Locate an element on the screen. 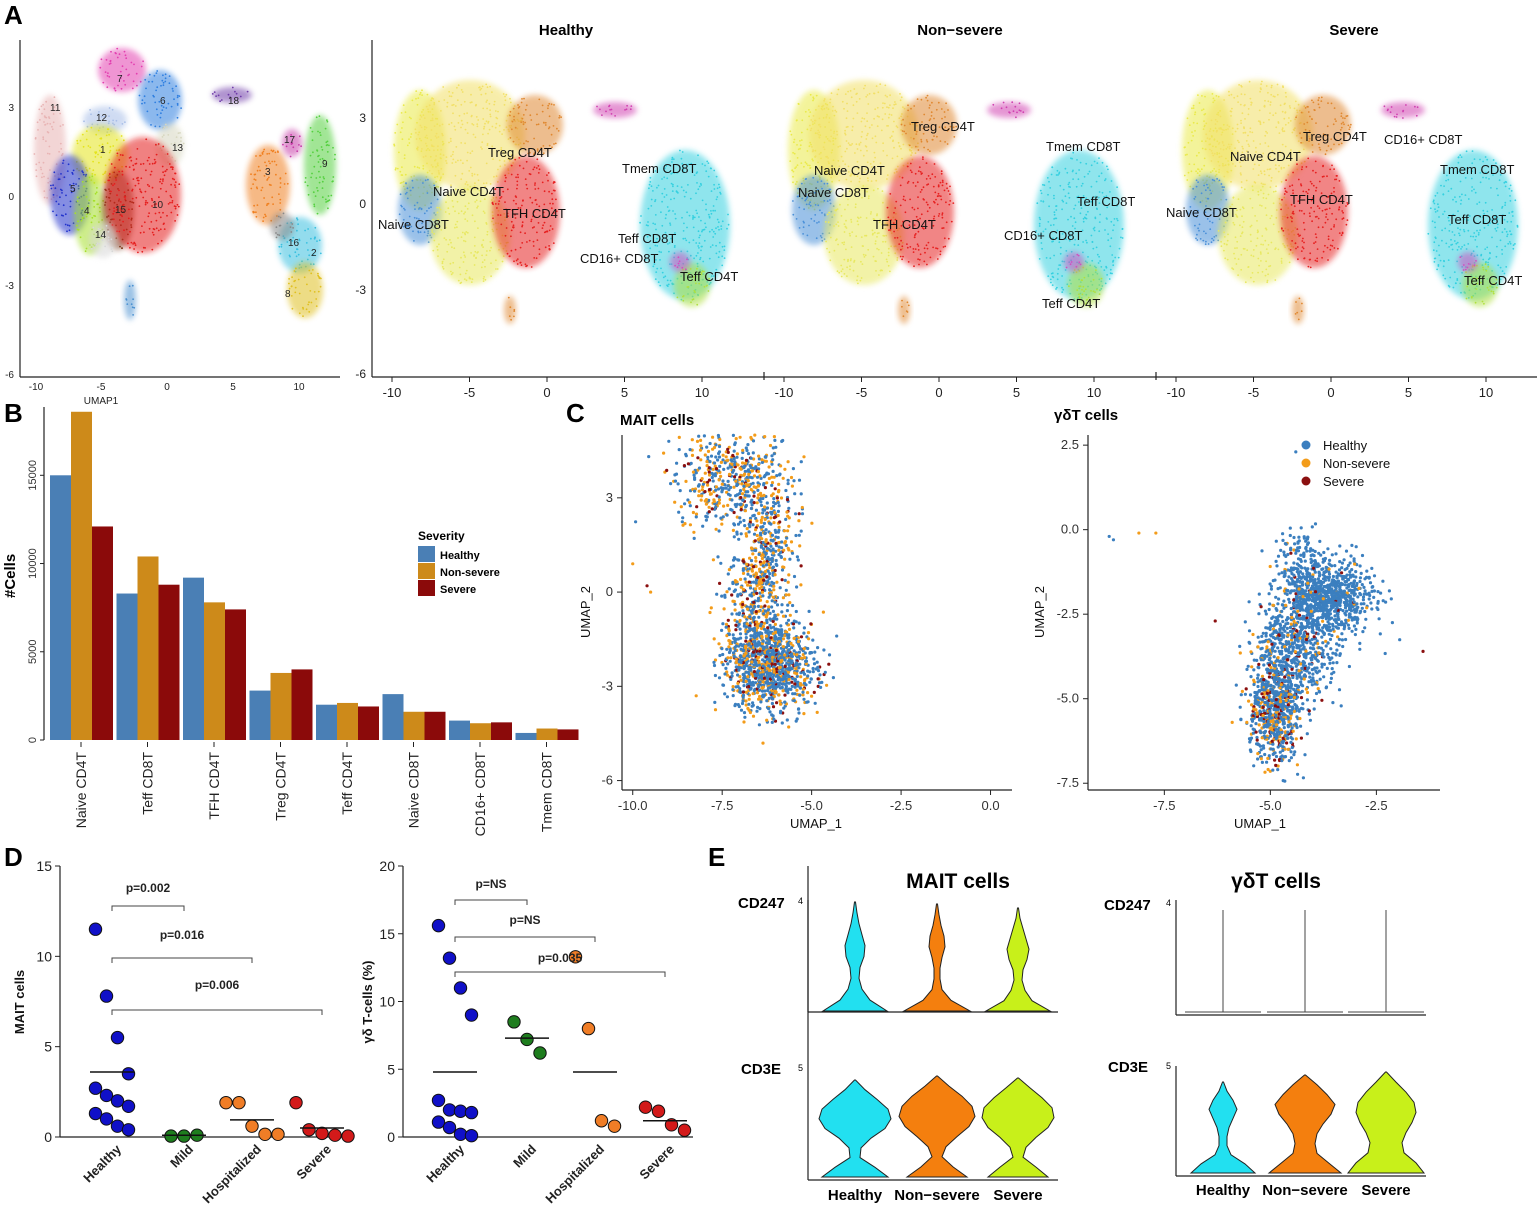  healthy-label-treg: Treg CD4T is located at coordinates (520, 152).